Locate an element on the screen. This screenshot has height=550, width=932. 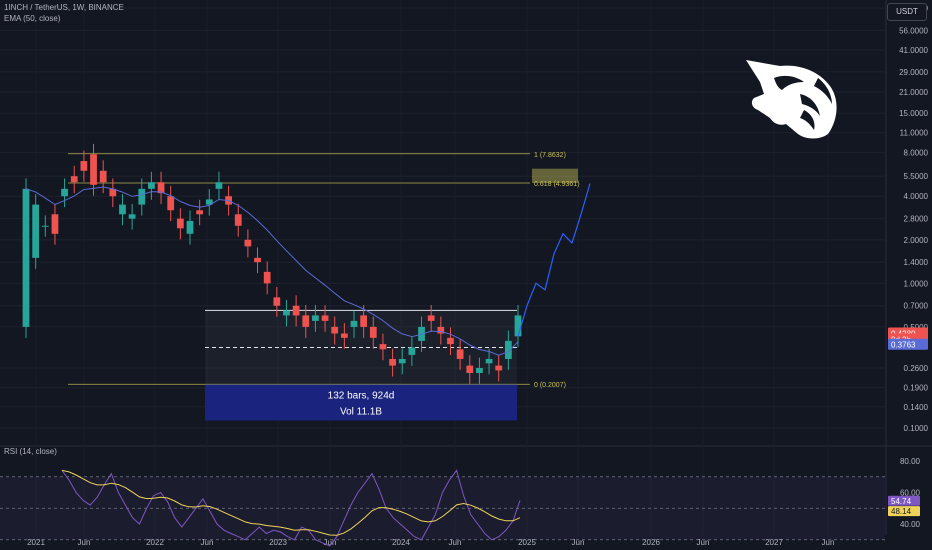
stats-box is located at coordinates (361, 402).